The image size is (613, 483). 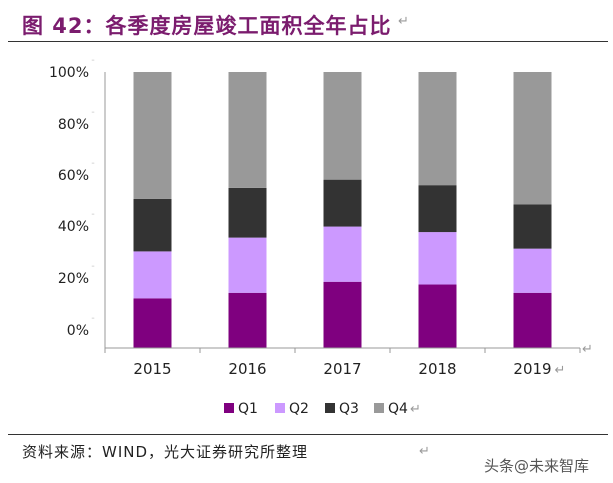 What do you see at coordinates (349, 409) in the screenshot?
I see `legend-label-q3: Q3` at bounding box center [349, 409].